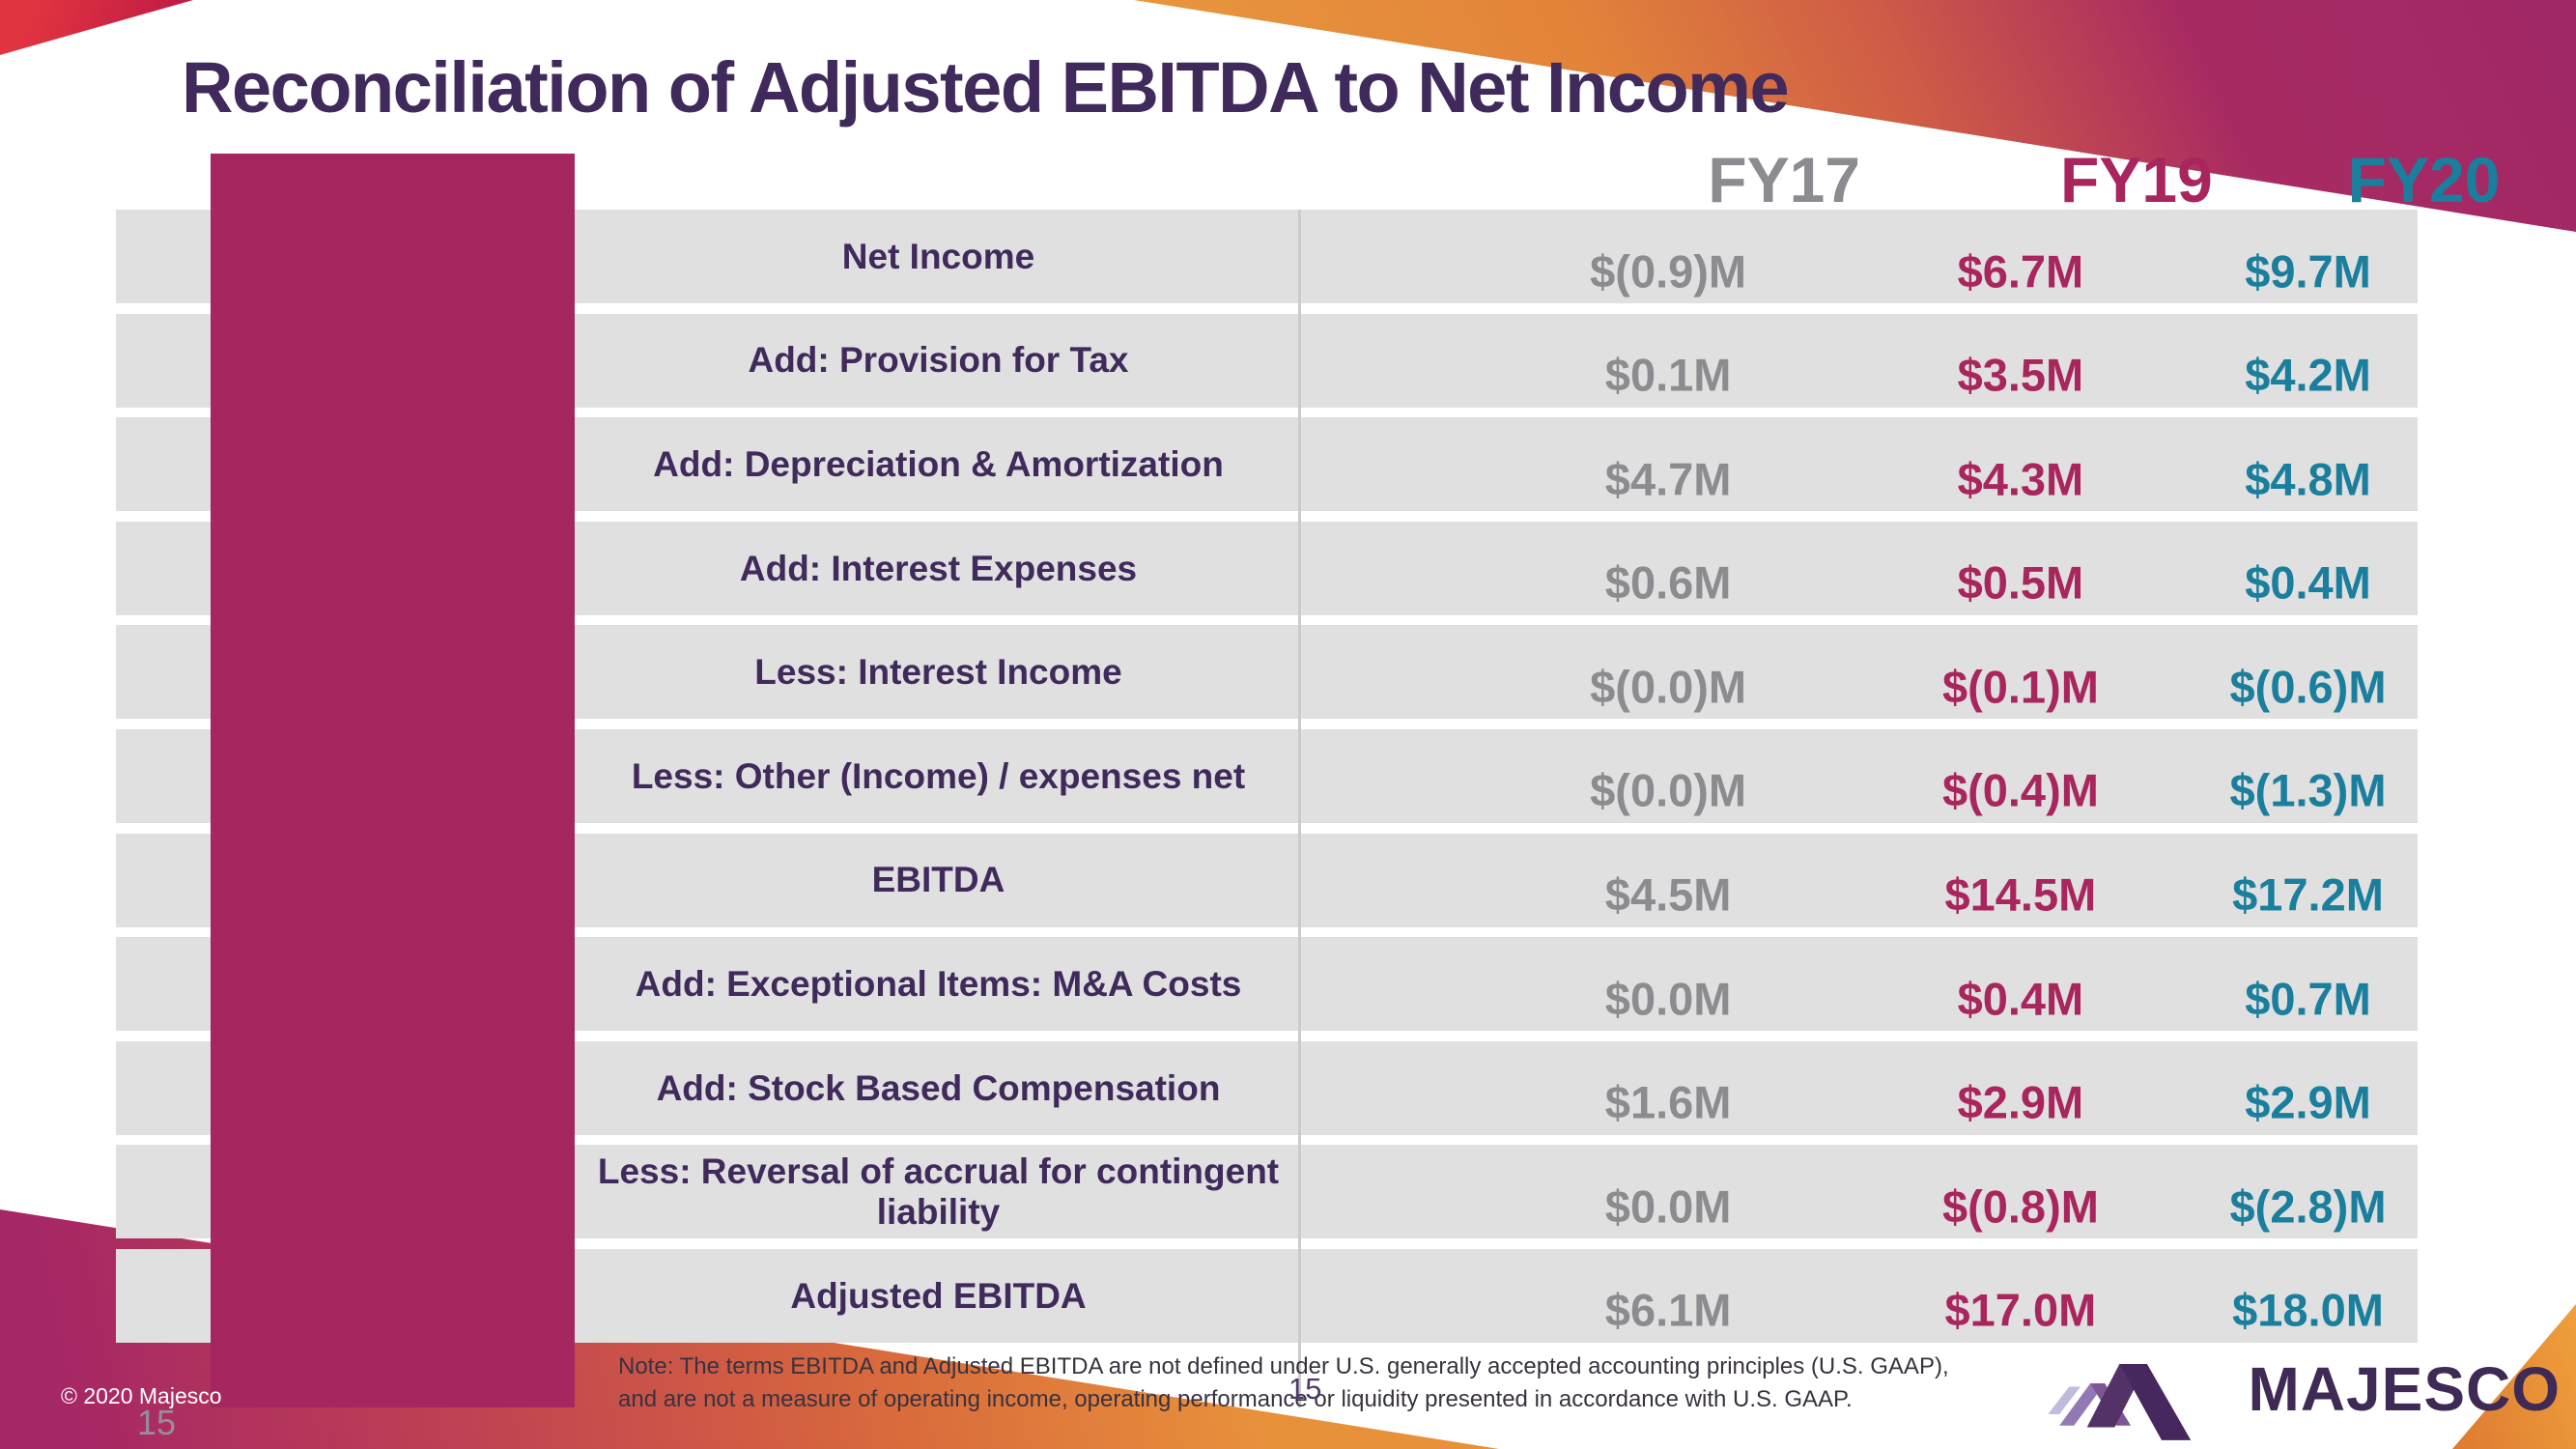  What do you see at coordinates (938, 256) in the screenshot?
I see `row-label: Net Income` at bounding box center [938, 256].